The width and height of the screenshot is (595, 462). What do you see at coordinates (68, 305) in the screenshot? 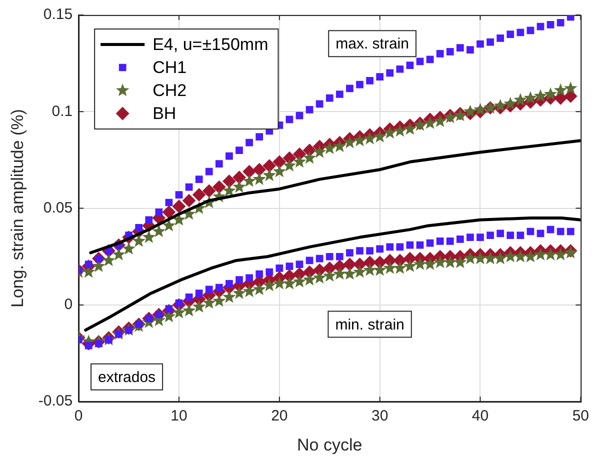
I see `y-tick-label: 0` at bounding box center [68, 305].